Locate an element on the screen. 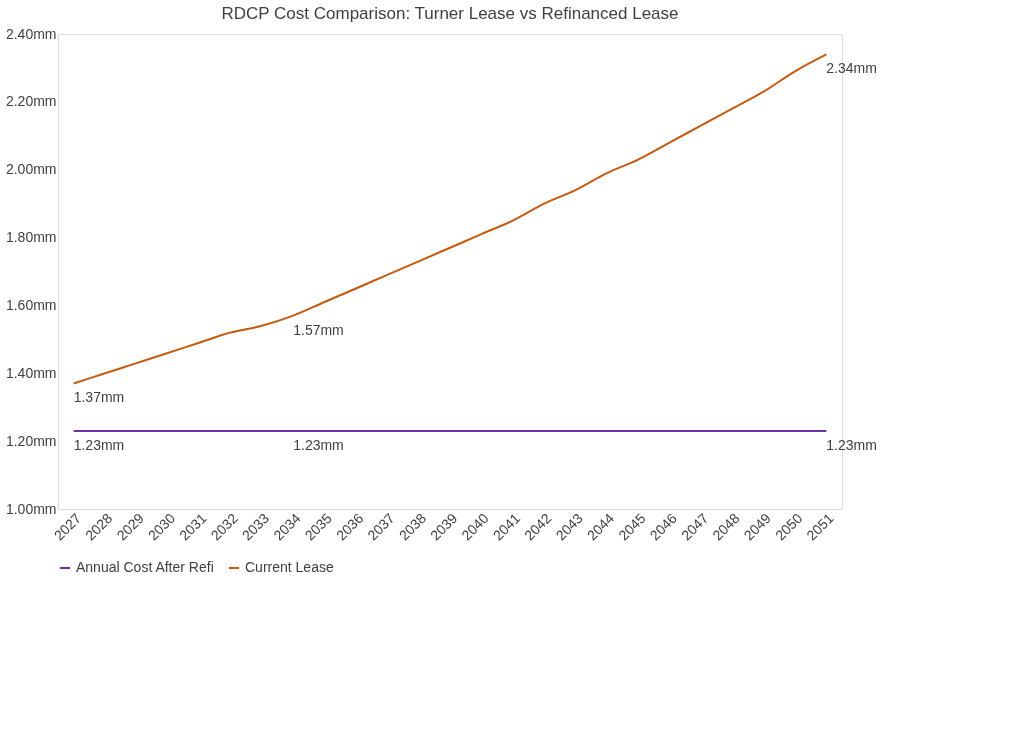 The height and width of the screenshot is (751, 1027). data-label: 1.37mm is located at coordinates (99, 397).